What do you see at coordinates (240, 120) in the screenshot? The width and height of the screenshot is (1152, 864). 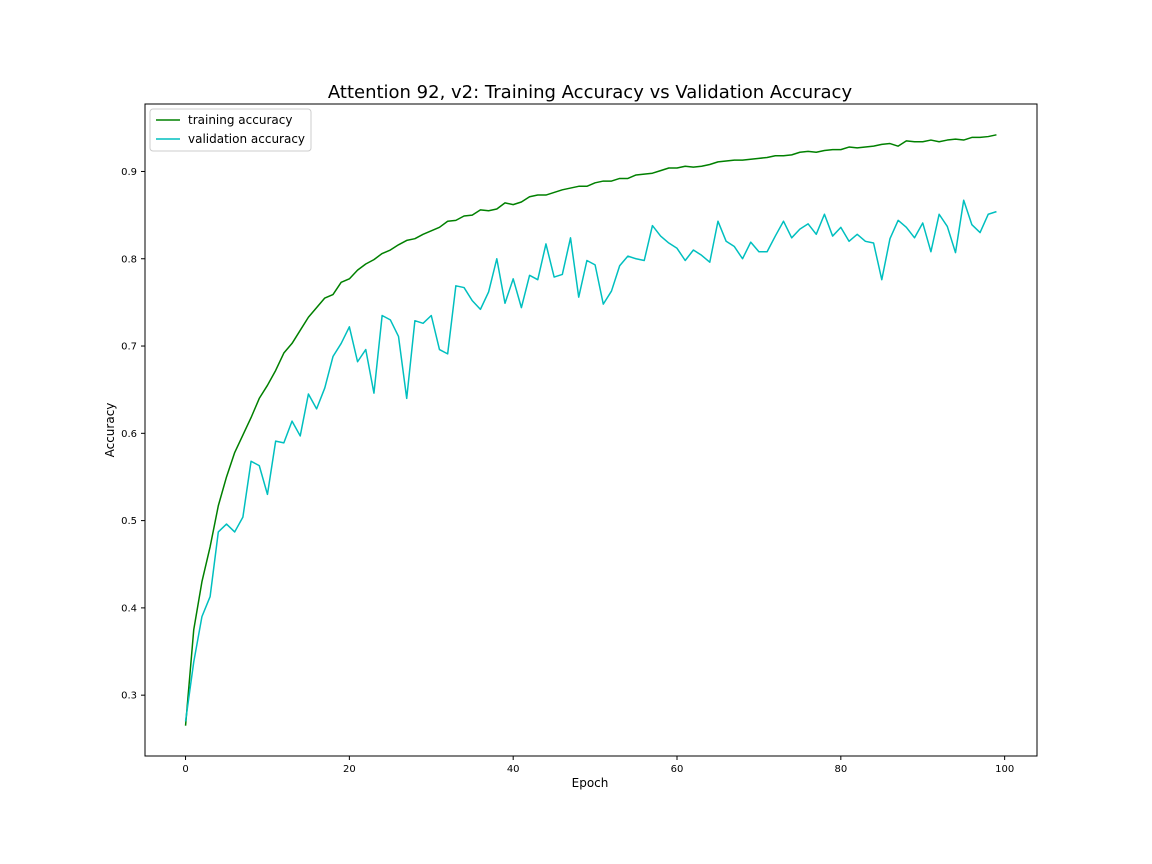 I see `legend-label-training: training accuracy` at bounding box center [240, 120].